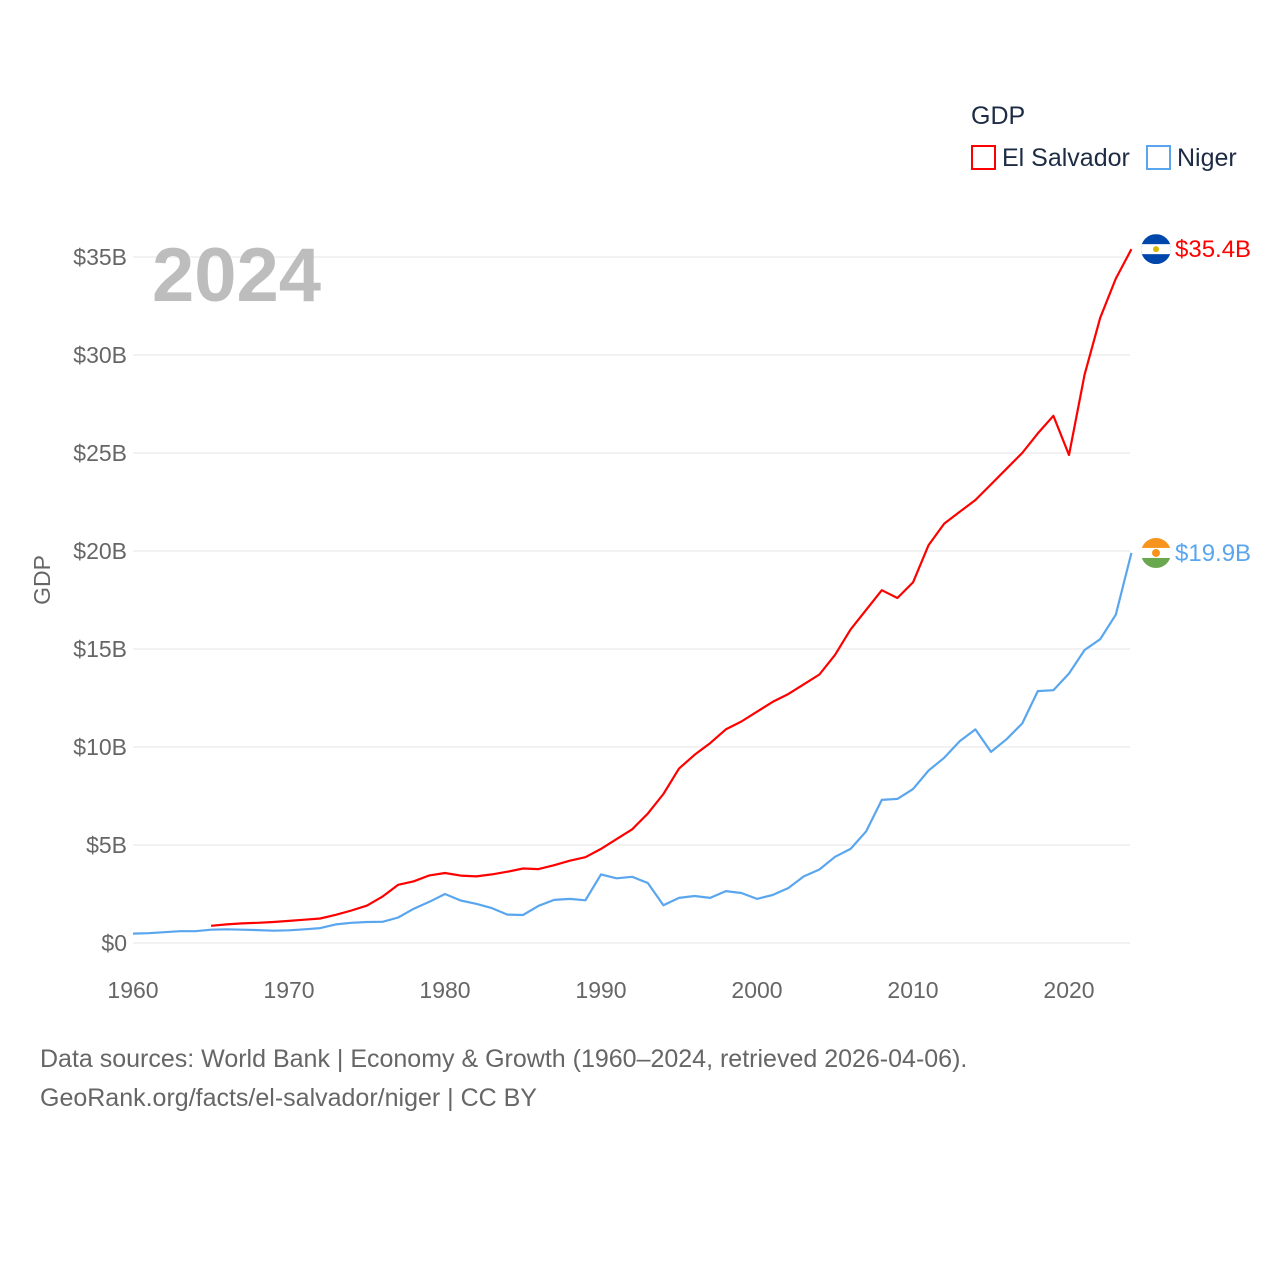 The width and height of the screenshot is (1280, 1280). What do you see at coordinates (444, 990) in the screenshot?
I see `x-tick-label: 1980` at bounding box center [444, 990].